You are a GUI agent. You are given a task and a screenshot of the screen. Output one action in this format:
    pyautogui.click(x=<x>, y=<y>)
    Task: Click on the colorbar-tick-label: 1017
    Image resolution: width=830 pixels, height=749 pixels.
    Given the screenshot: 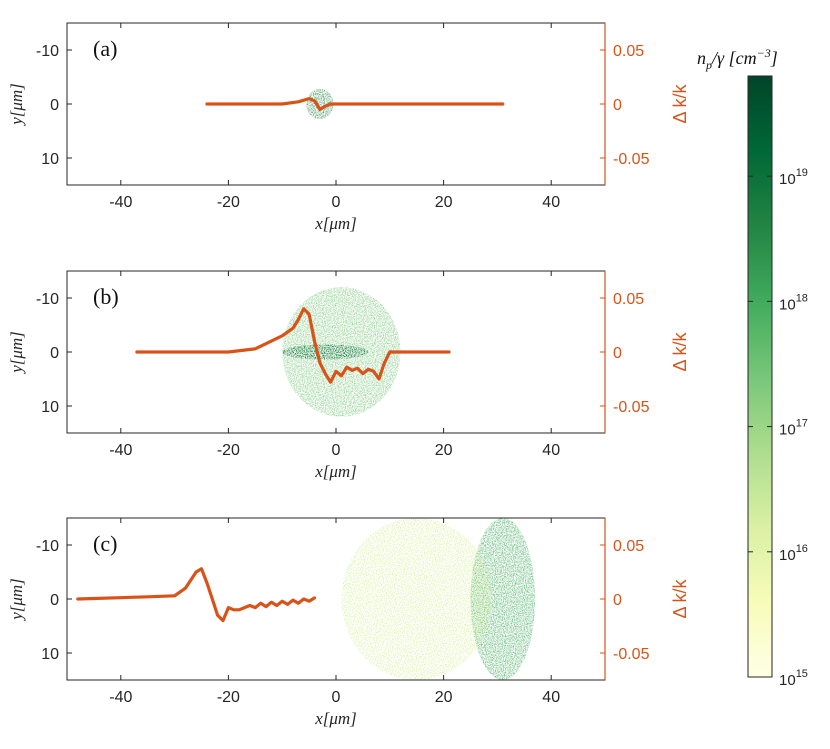 What is the action you would take?
    pyautogui.click(x=793, y=428)
    